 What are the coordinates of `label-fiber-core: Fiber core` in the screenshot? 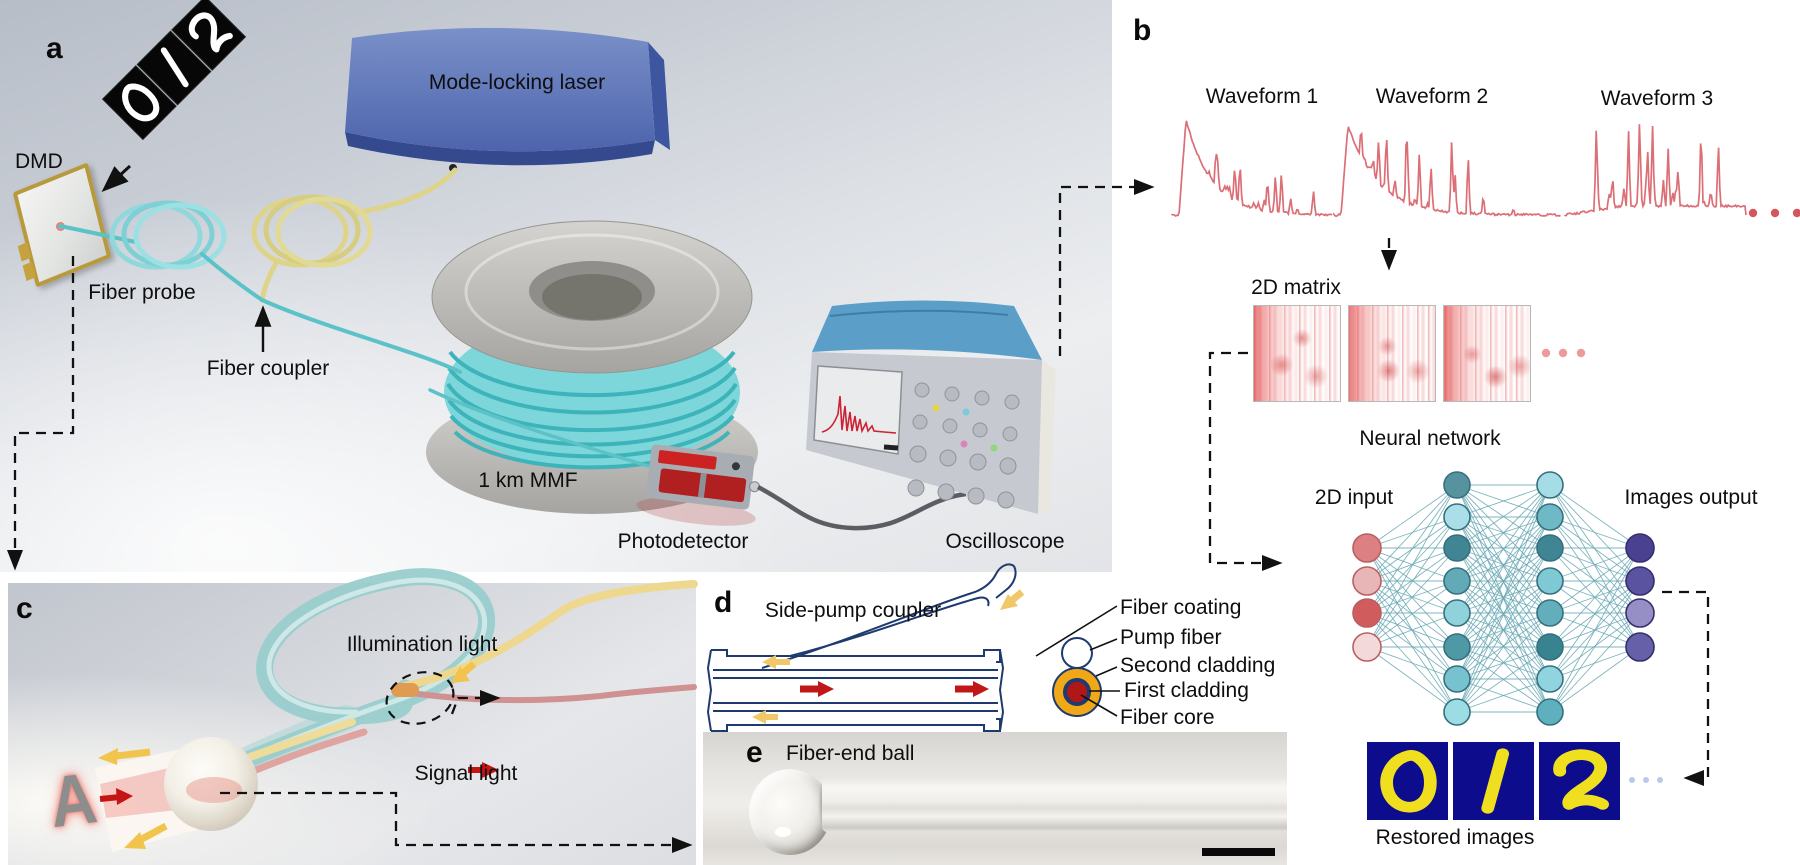 It's located at (1167, 717).